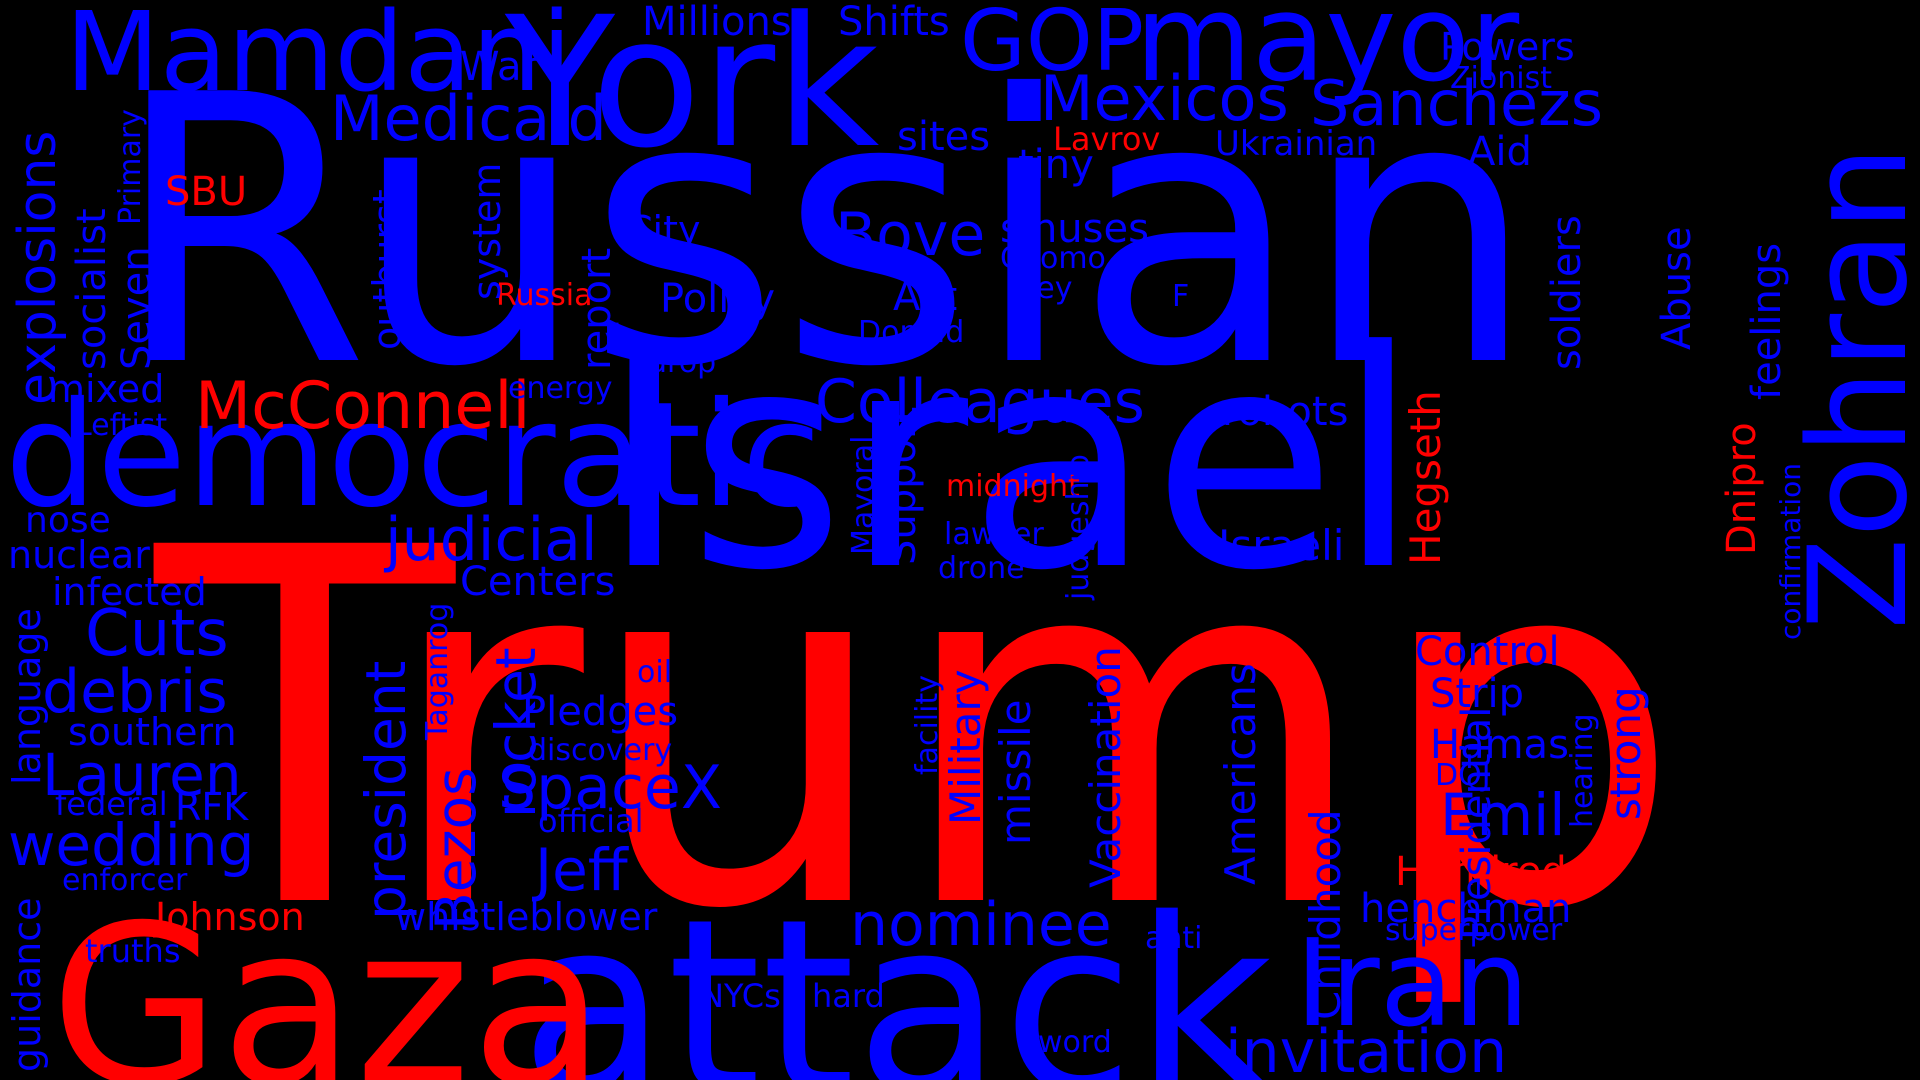 This screenshot has width=1920, height=1080. What do you see at coordinates (131, 845) in the screenshot?
I see `word-wedding: wedding` at bounding box center [131, 845].